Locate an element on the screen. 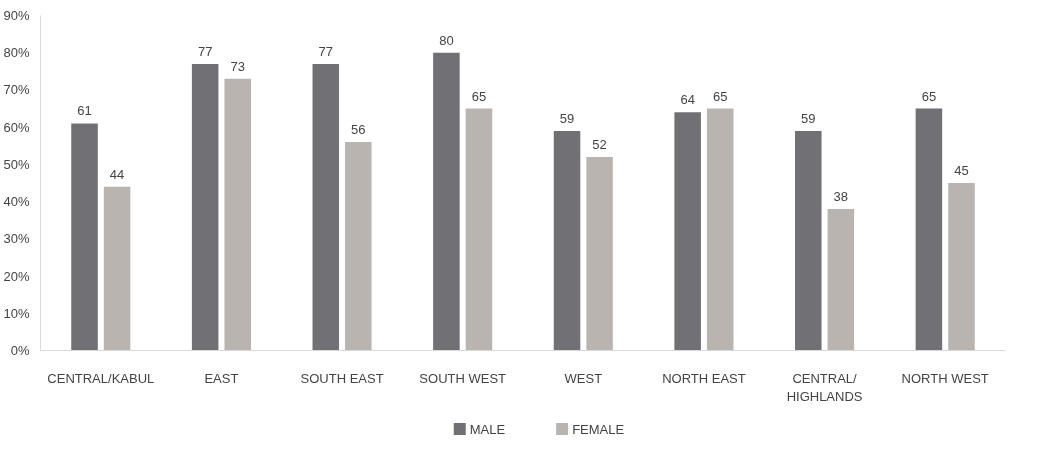  data-label: 38 is located at coordinates (841, 197).